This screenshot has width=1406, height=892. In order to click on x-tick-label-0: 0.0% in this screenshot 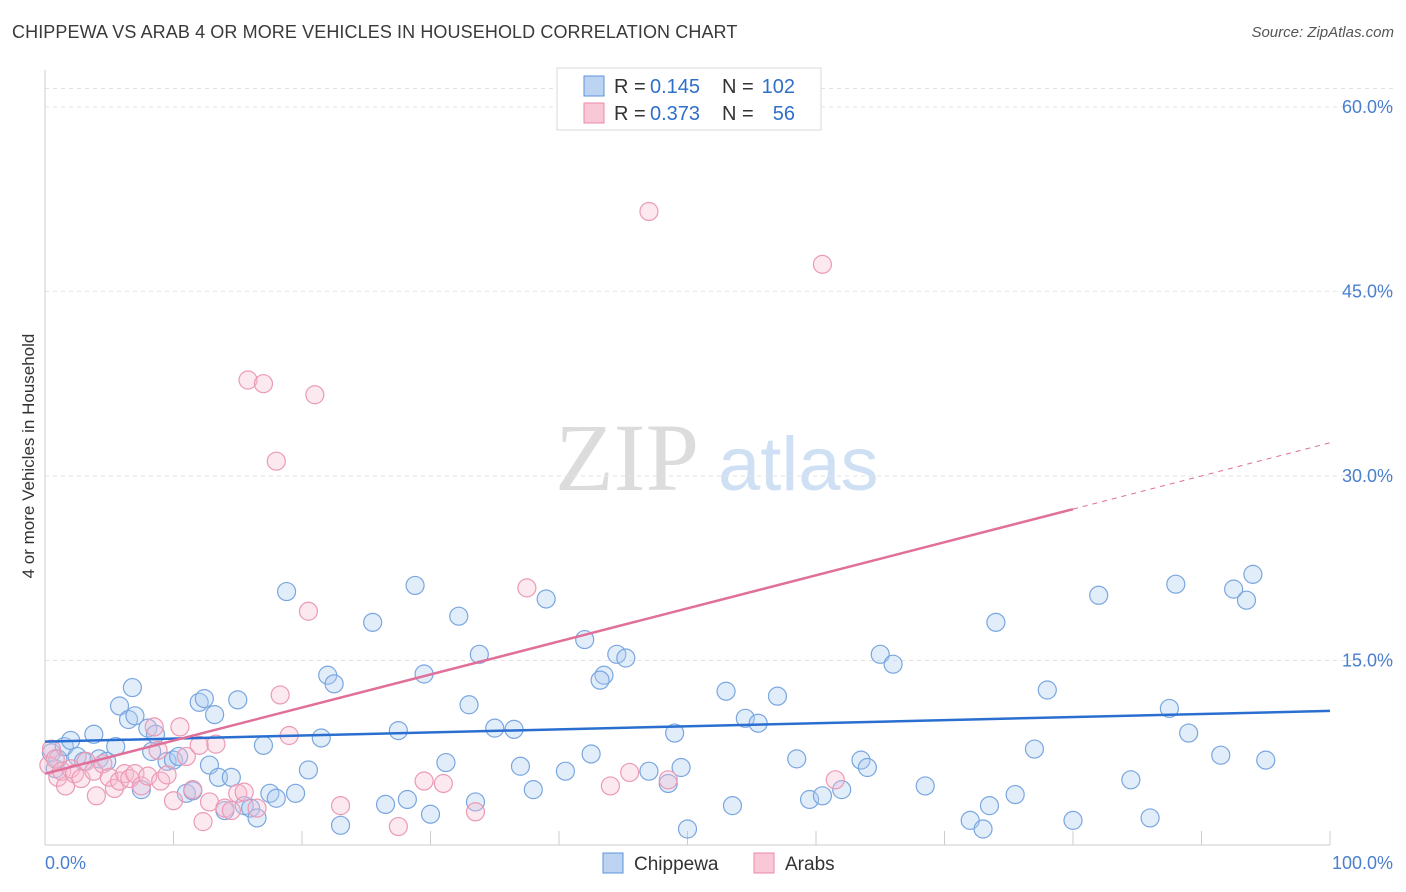, I will do `click(65, 863)`.